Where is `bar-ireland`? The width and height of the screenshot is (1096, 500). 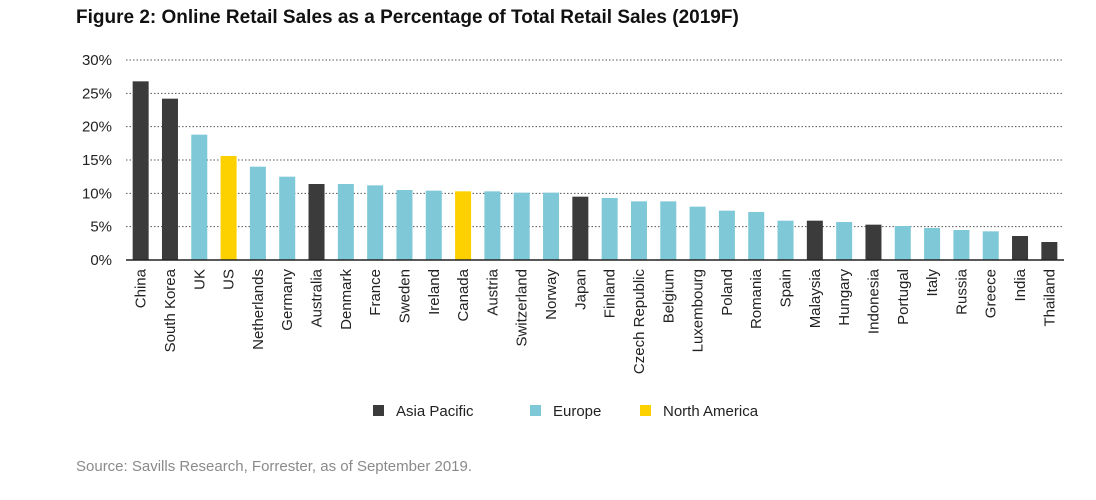
bar-ireland is located at coordinates (433, 225).